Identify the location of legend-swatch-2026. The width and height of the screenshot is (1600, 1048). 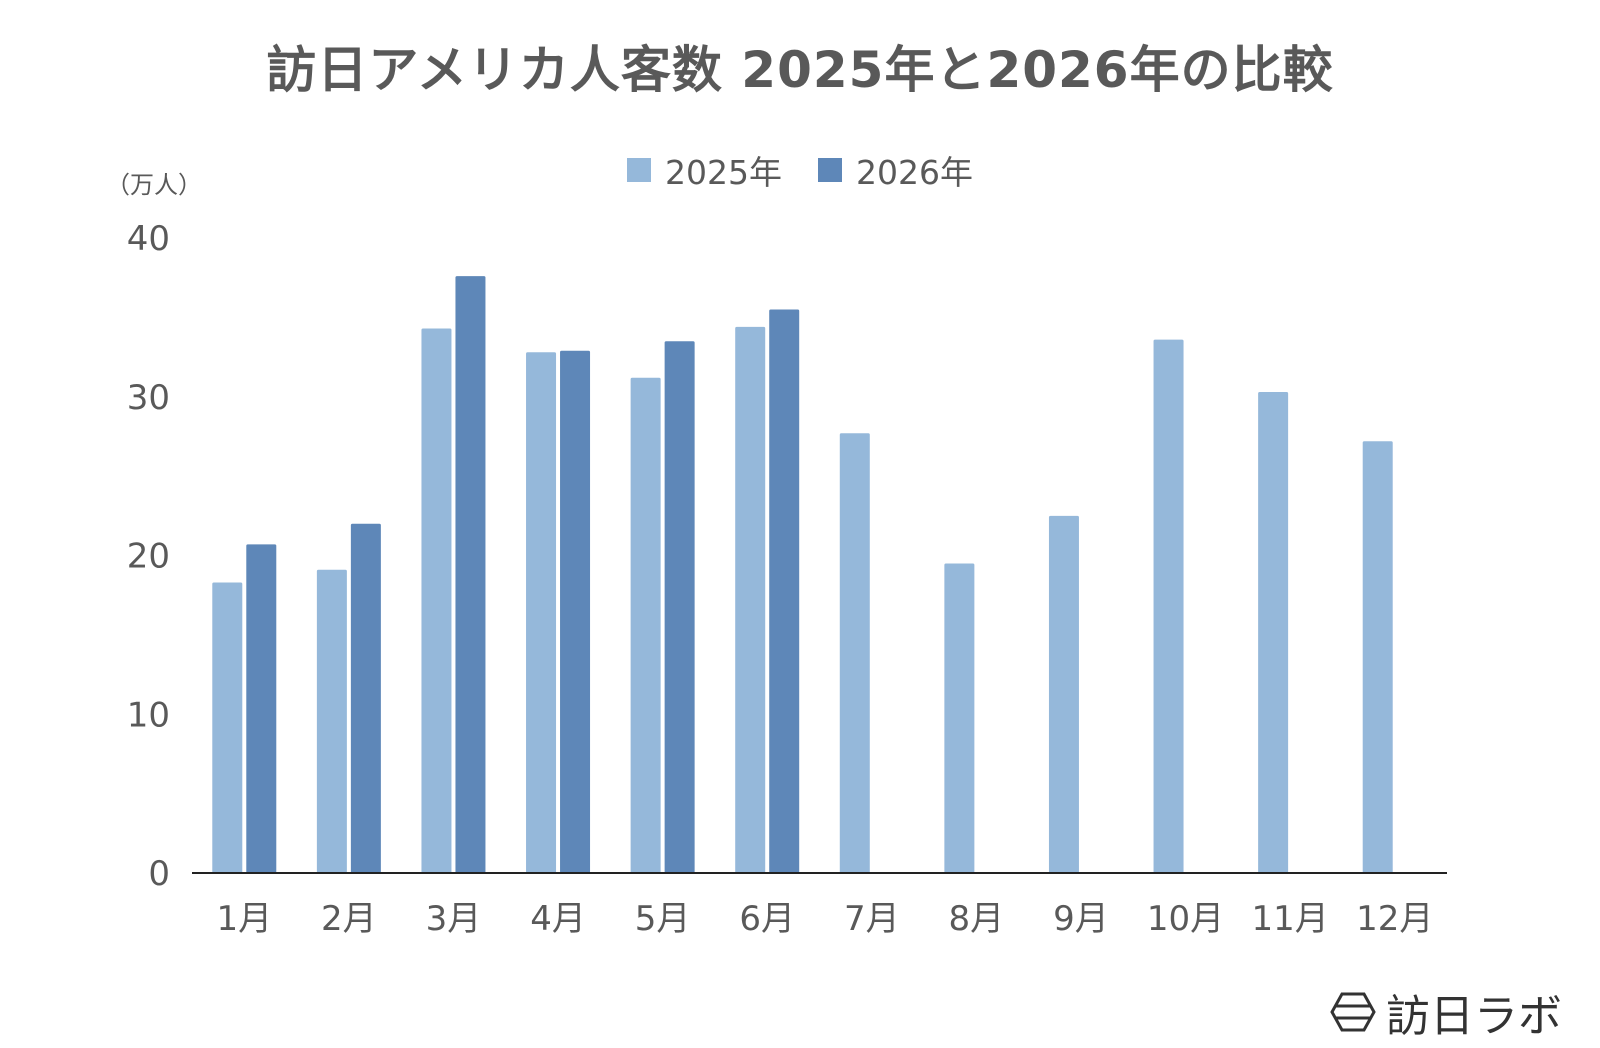
(830, 170).